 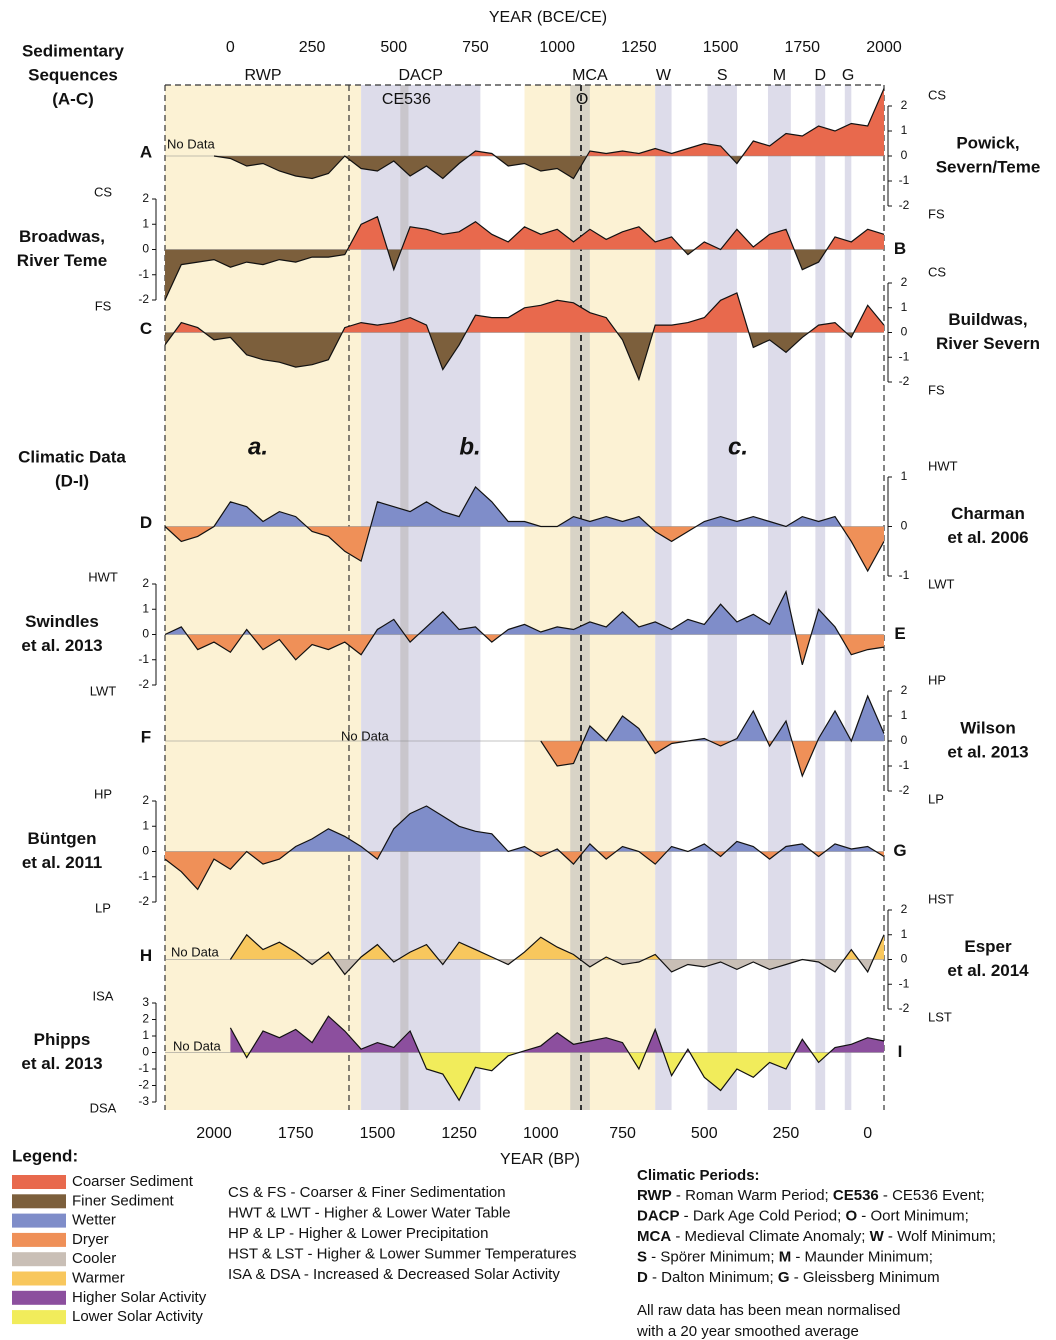 What do you see at coordinates (358, 1233) in the screenshot?
I see `abbreviation: HP & LP - Higher & Lower Precipitation` at bounding box center [358, 1233].